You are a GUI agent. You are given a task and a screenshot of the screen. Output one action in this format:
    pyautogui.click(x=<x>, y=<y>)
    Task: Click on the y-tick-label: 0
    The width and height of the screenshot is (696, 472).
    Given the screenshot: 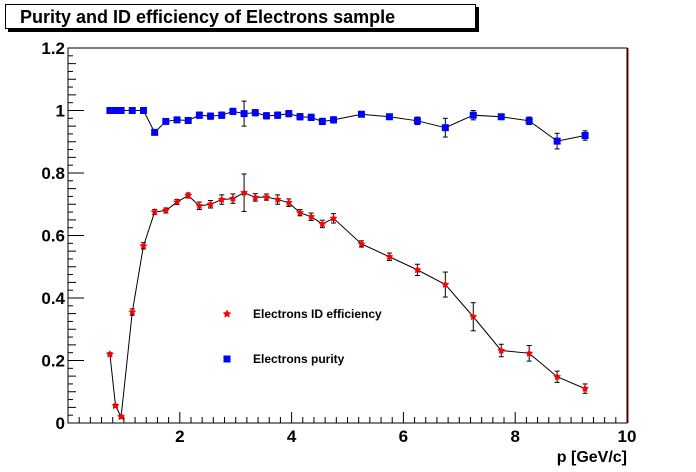 What is the action you would take?
    pyautogui.click(x=60, y=423)
    